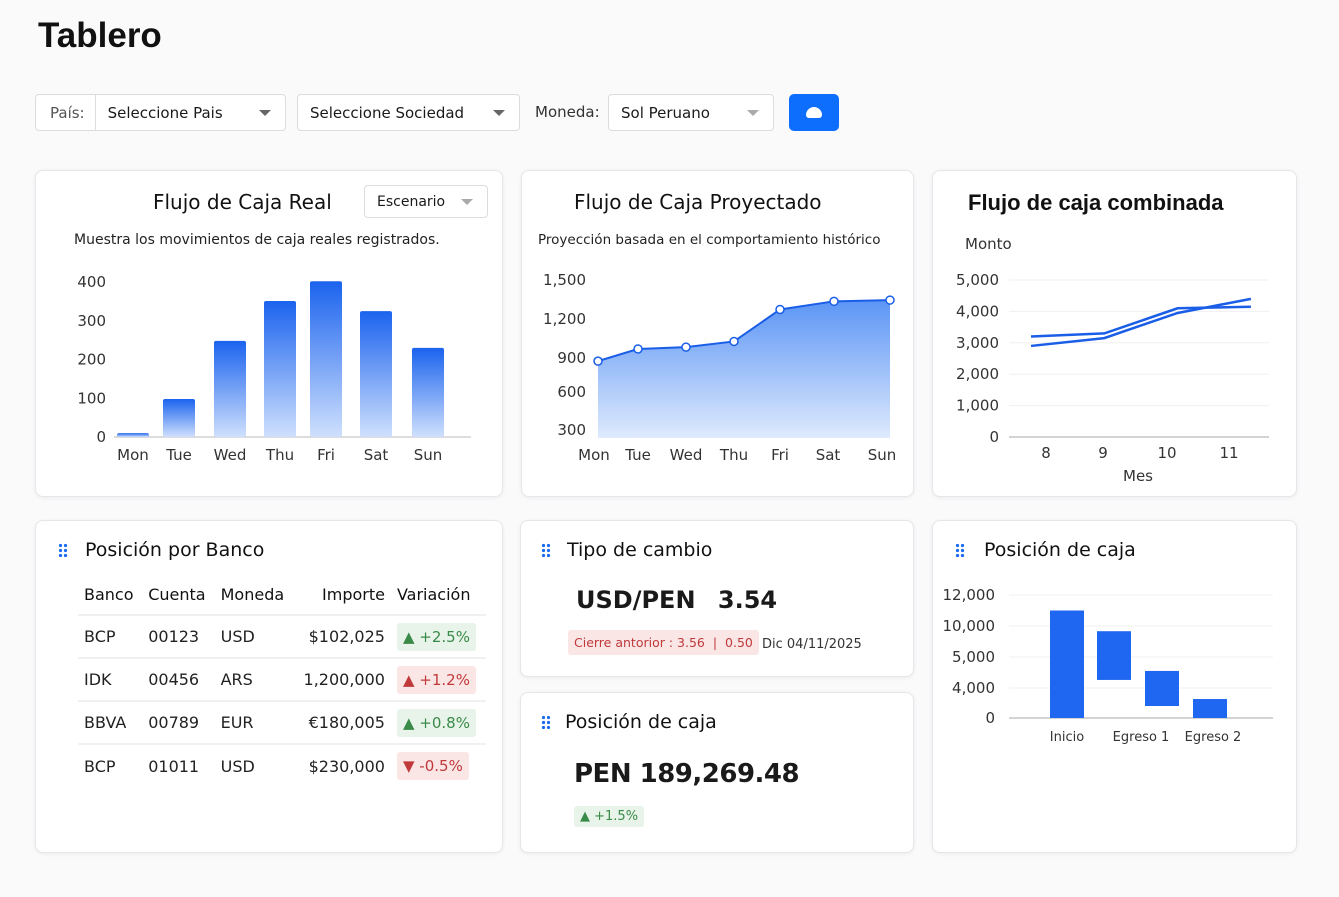 The width and height of the screenshot is (1339, 897). Describe the element at coordinates (110, 765) in the screenshot. I see `cell-banco: BCP` at that location.